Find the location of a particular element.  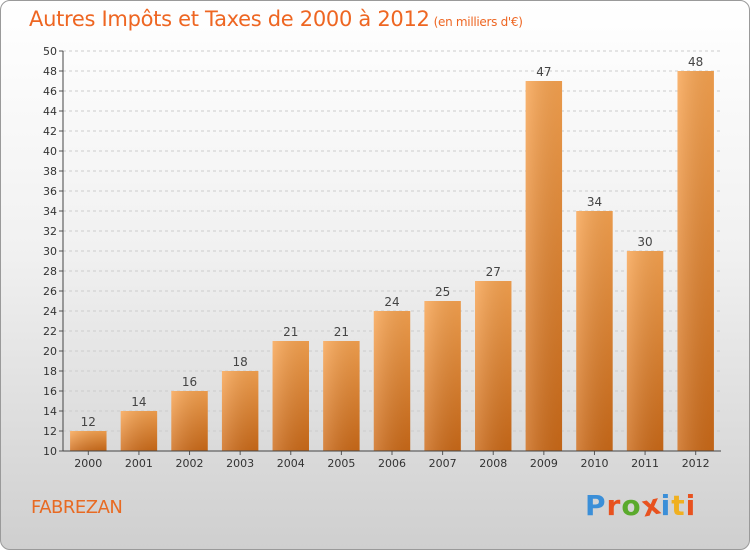

y-tick-label: 42 is located at coordinates (50, 131).